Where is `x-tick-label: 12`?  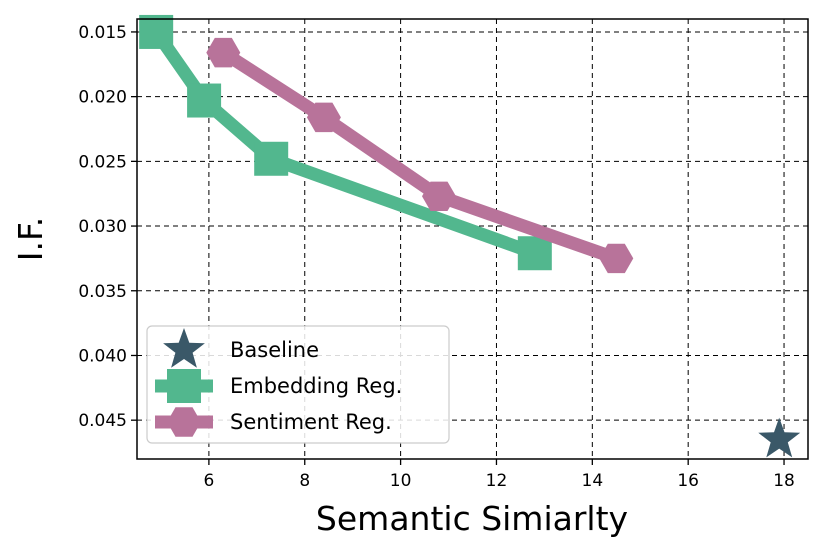 x-tick-label: 12 is located at coordinates (497, 481).